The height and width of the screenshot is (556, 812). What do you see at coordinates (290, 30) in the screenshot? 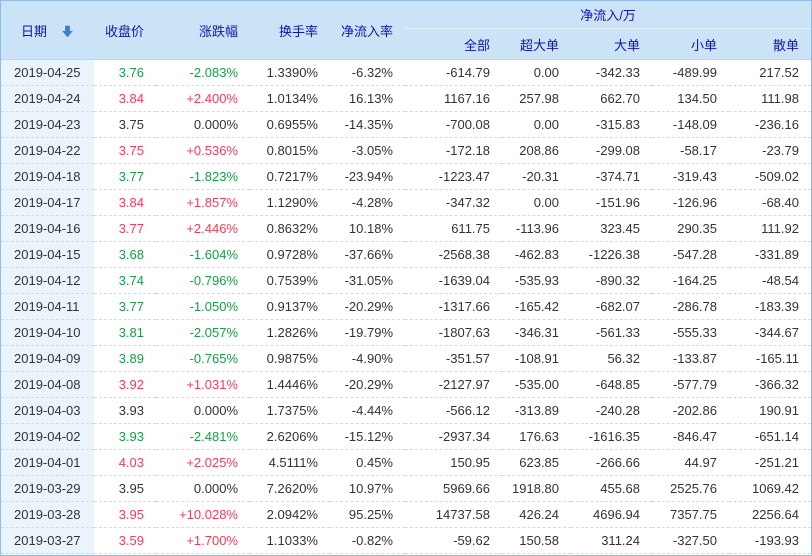
I see `col-header-turnover: 换手率` at bounding box center [290, 30].